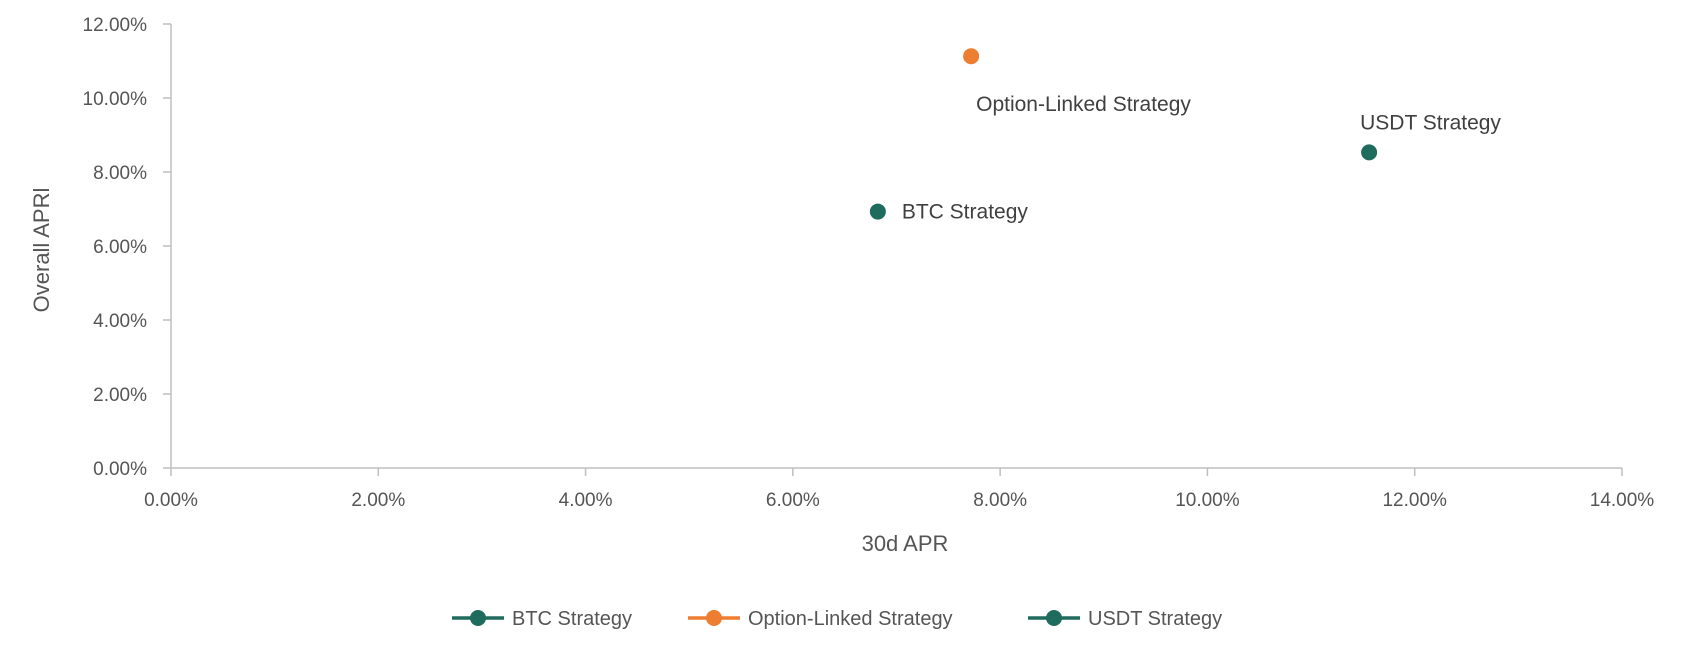 This screenshot has height=654, width=1690. What do you see at coordinates (1207, 500) in the screenshot?
I see `x-tick-label: 10.00%` at bounding box center [1207, 500].